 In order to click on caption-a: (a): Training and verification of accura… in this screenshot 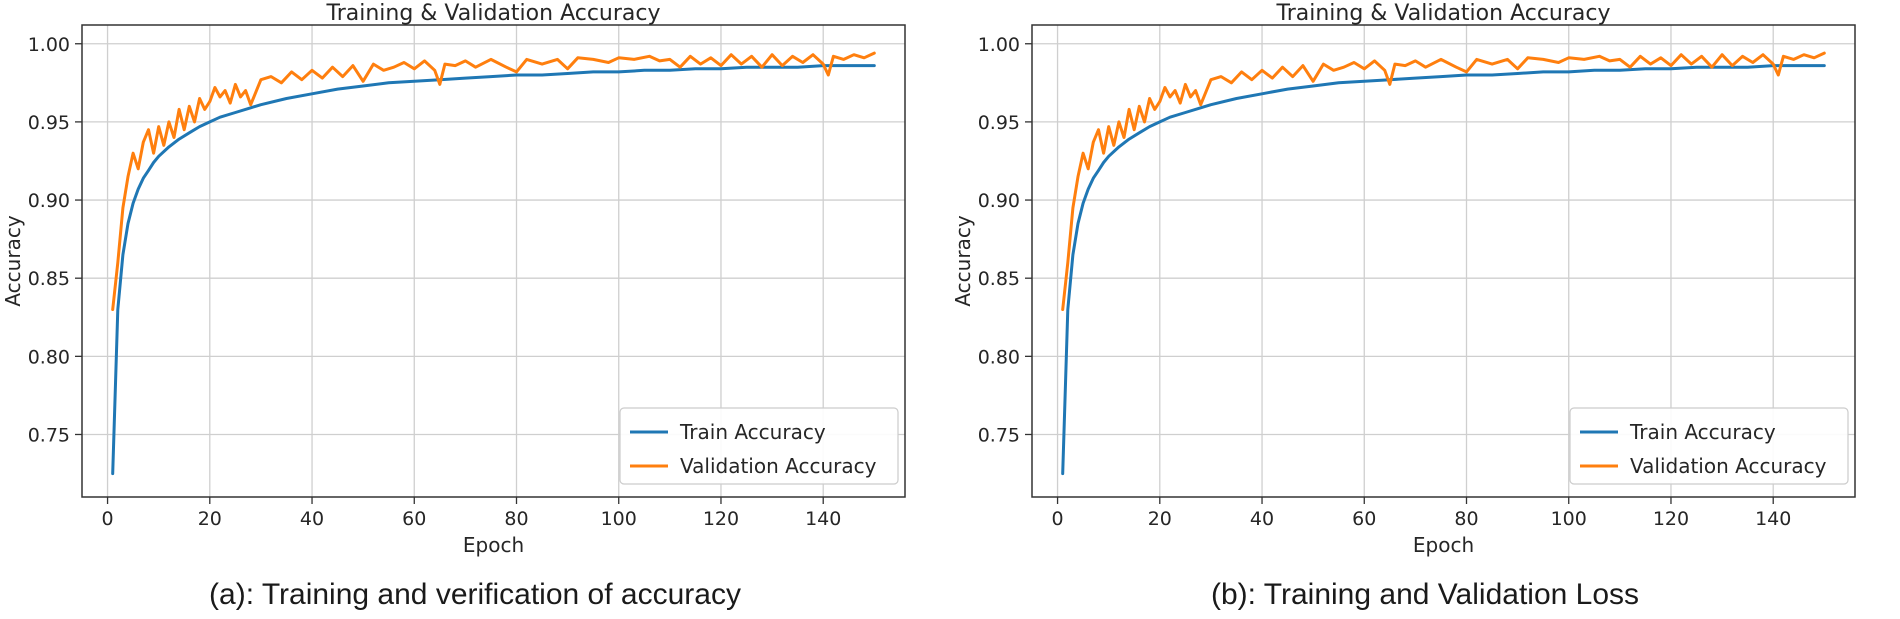, I will do `click(475, 594)`.